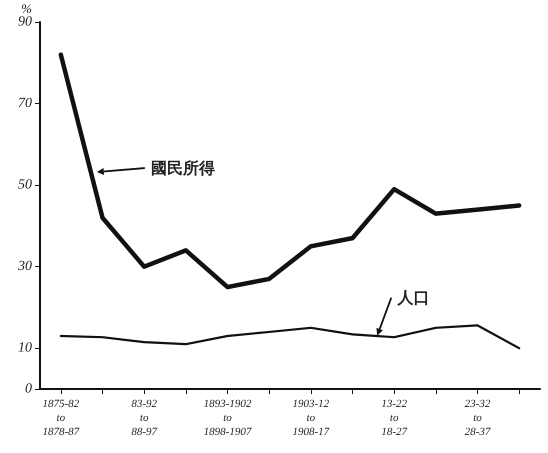 The image size is (548, 453). Describe the element at coordinates (290, 337) in the screenshot. I see `line-series` at that location.